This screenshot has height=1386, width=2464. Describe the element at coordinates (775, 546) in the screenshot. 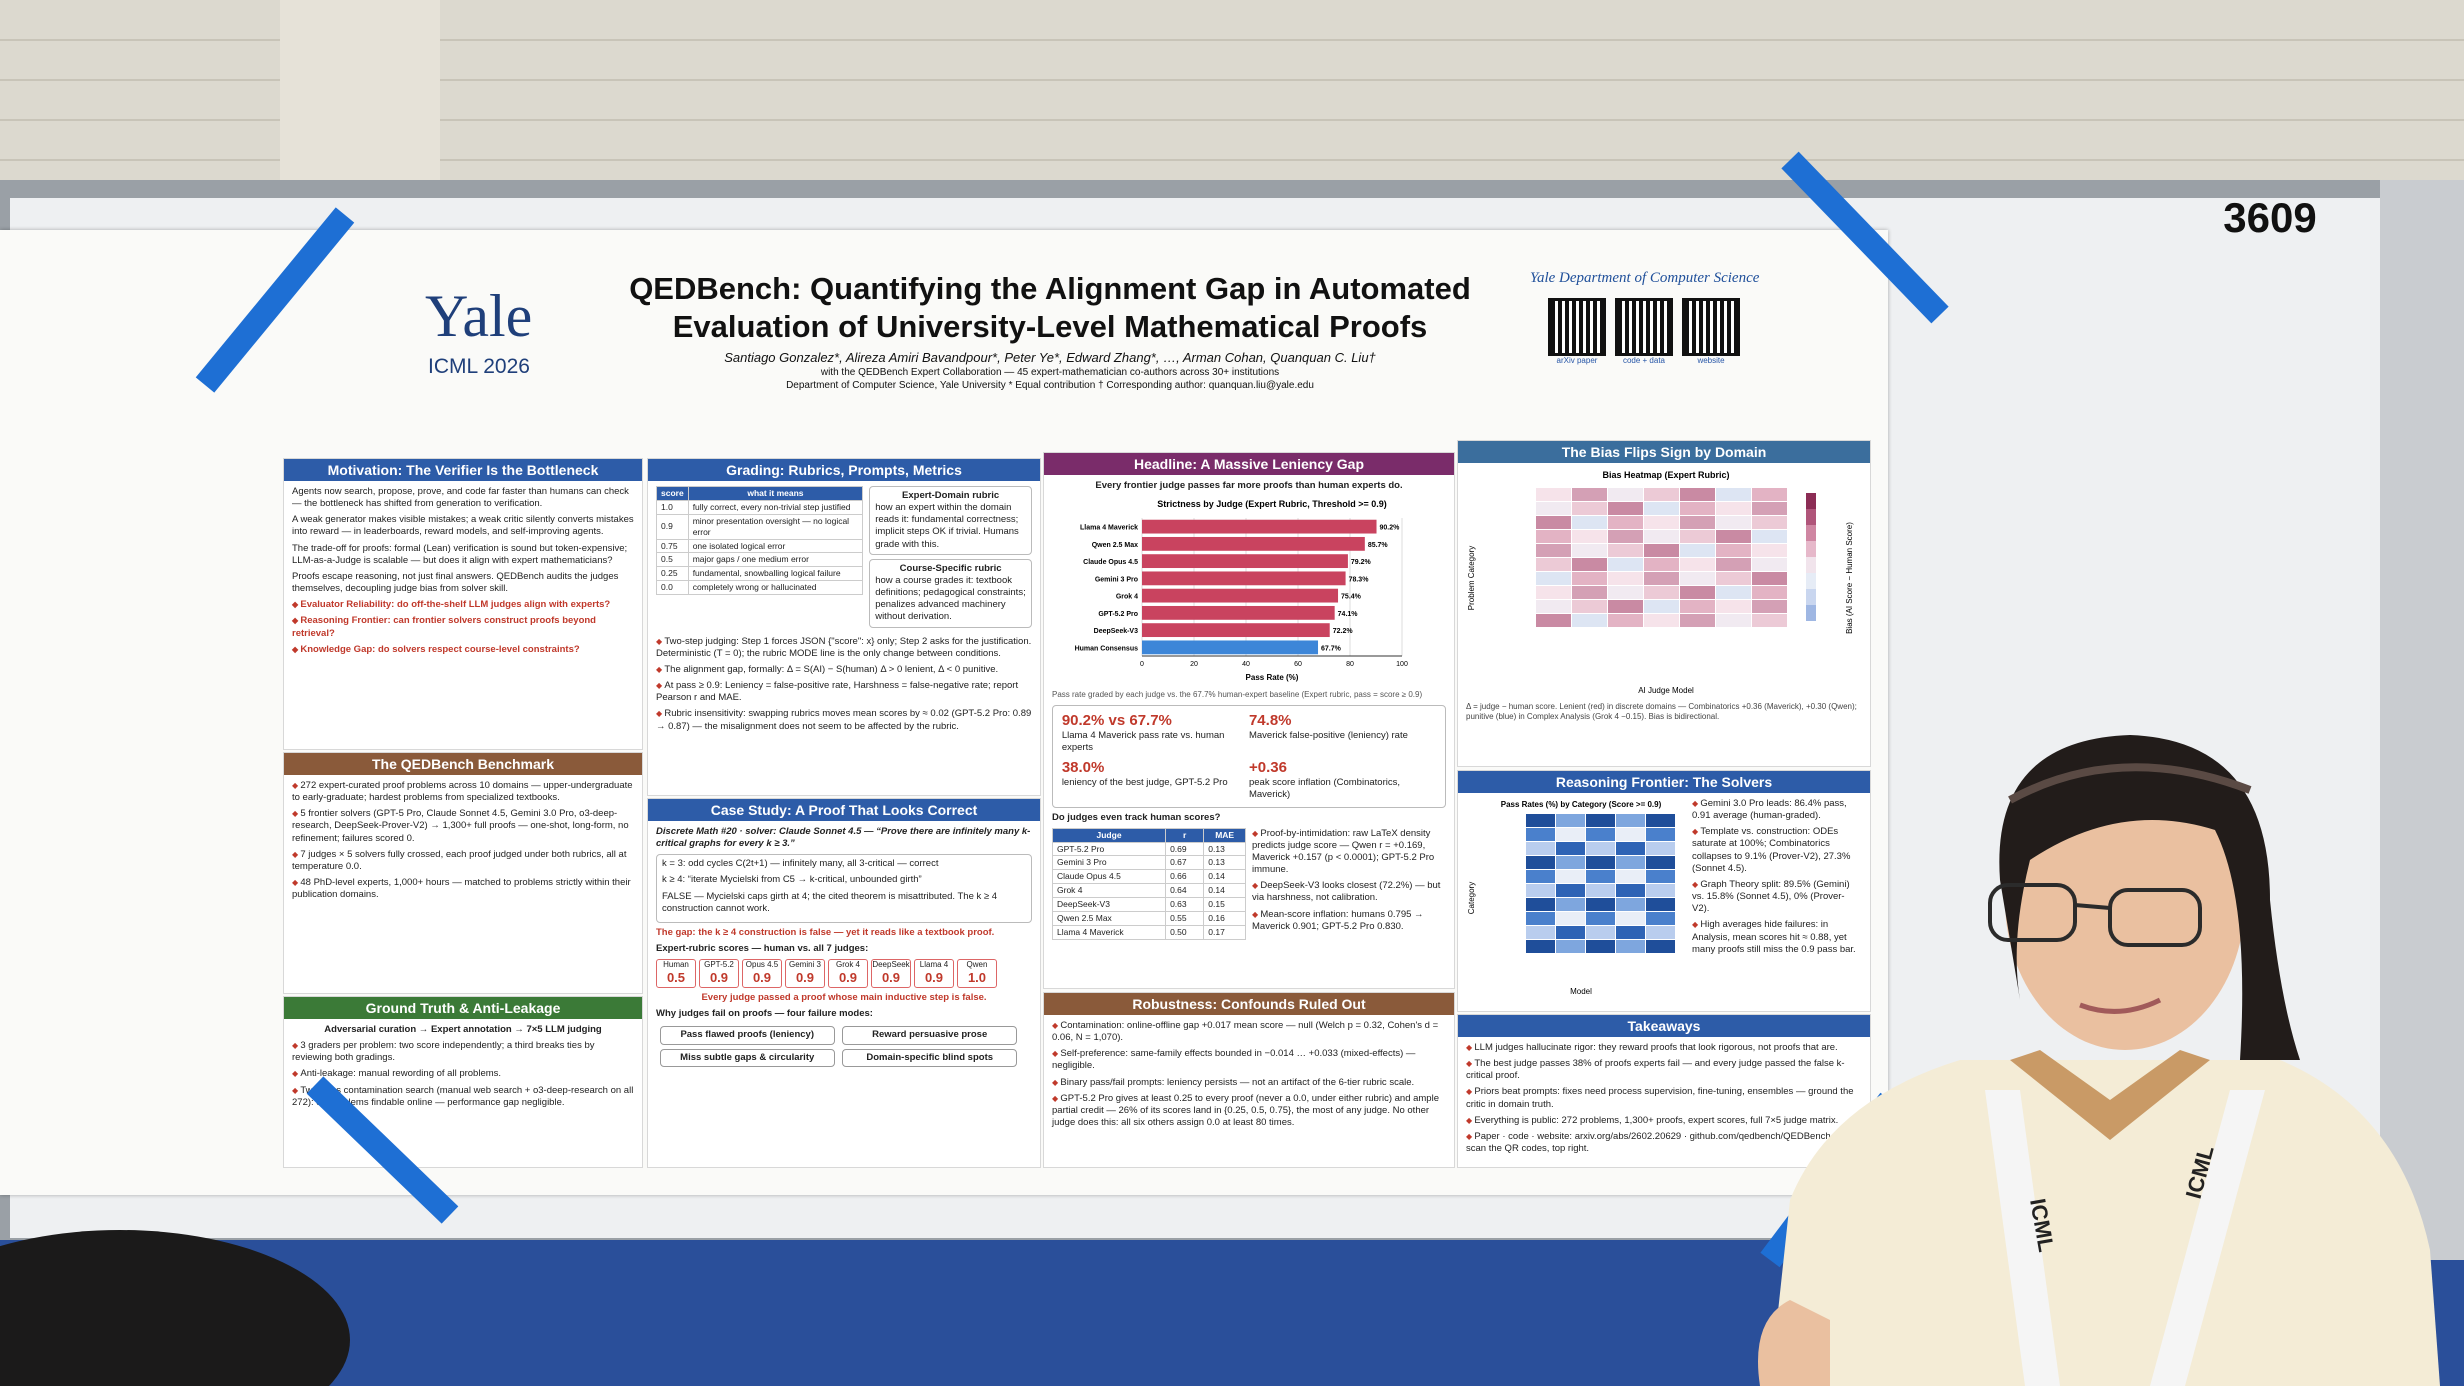

I see `cell: one isolated logical error` at that location.